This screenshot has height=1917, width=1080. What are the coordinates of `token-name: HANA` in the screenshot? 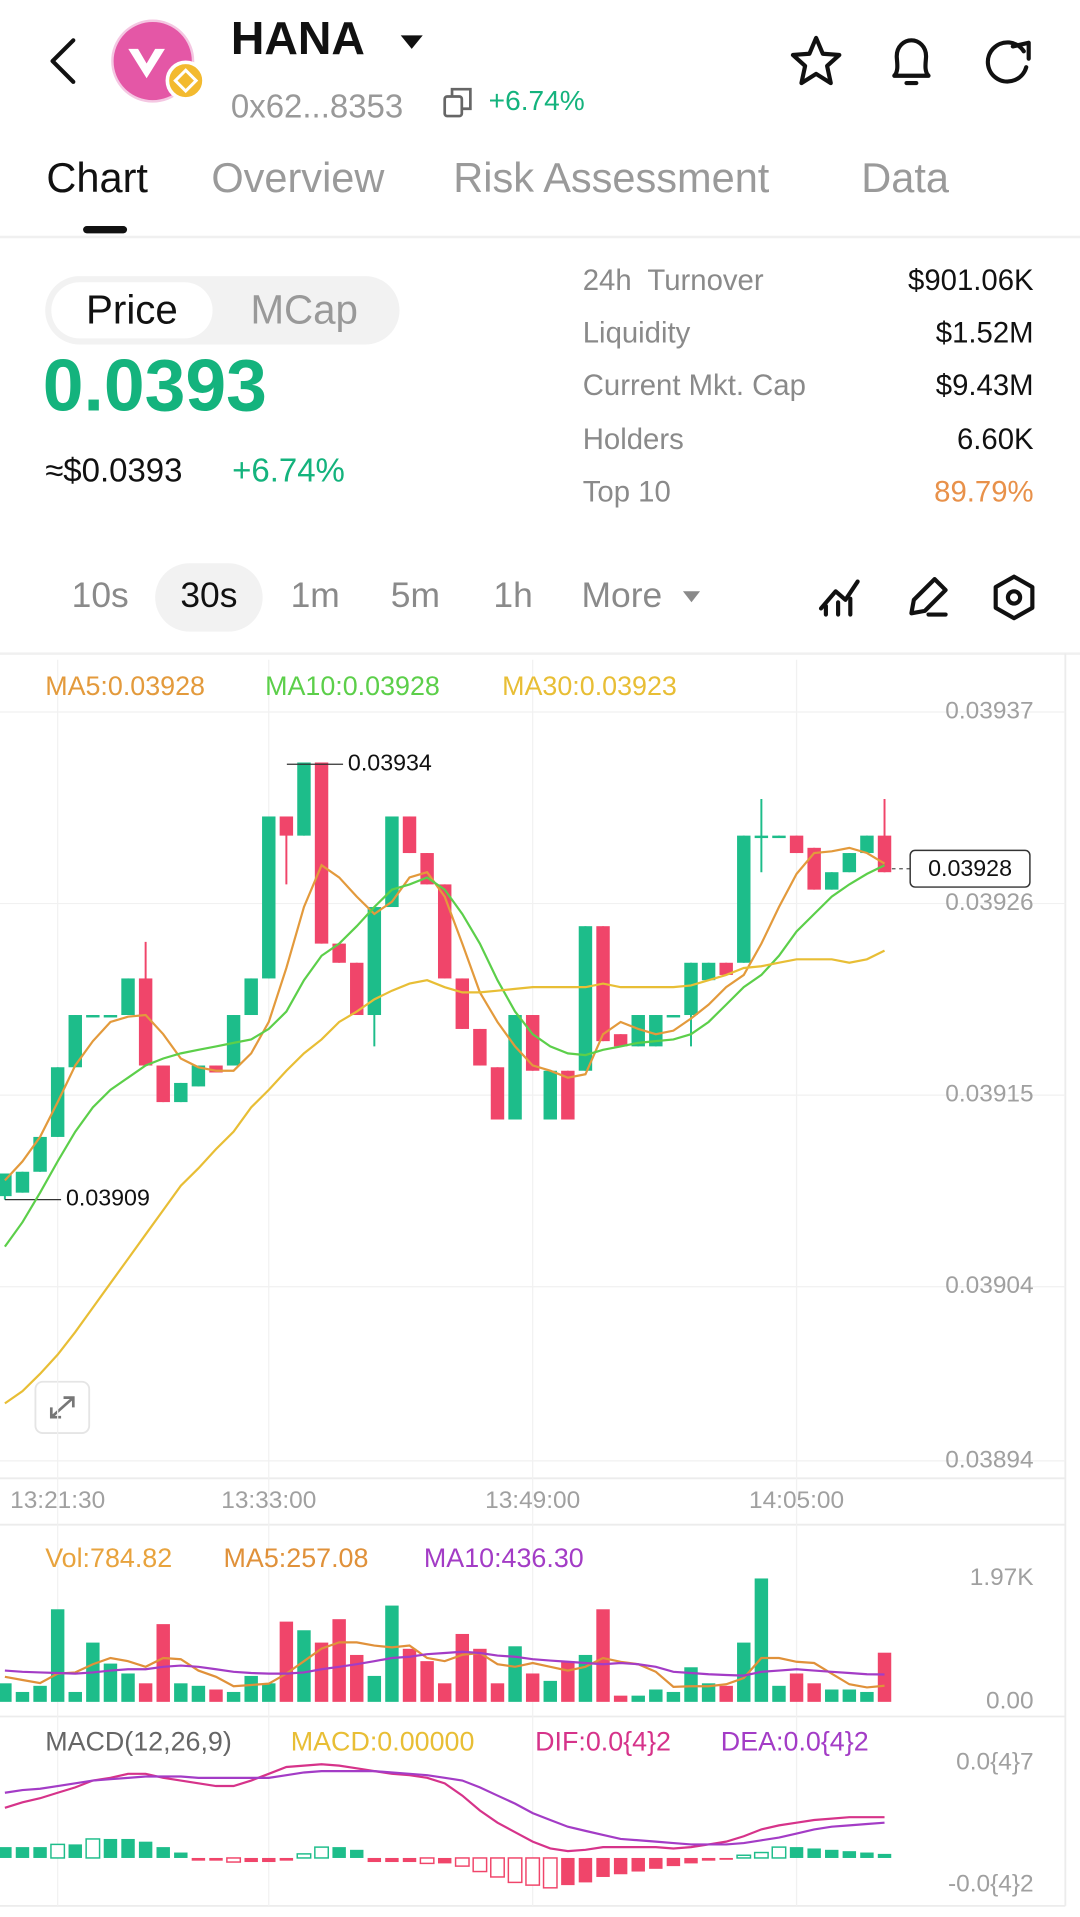 It's located at (298, 38).